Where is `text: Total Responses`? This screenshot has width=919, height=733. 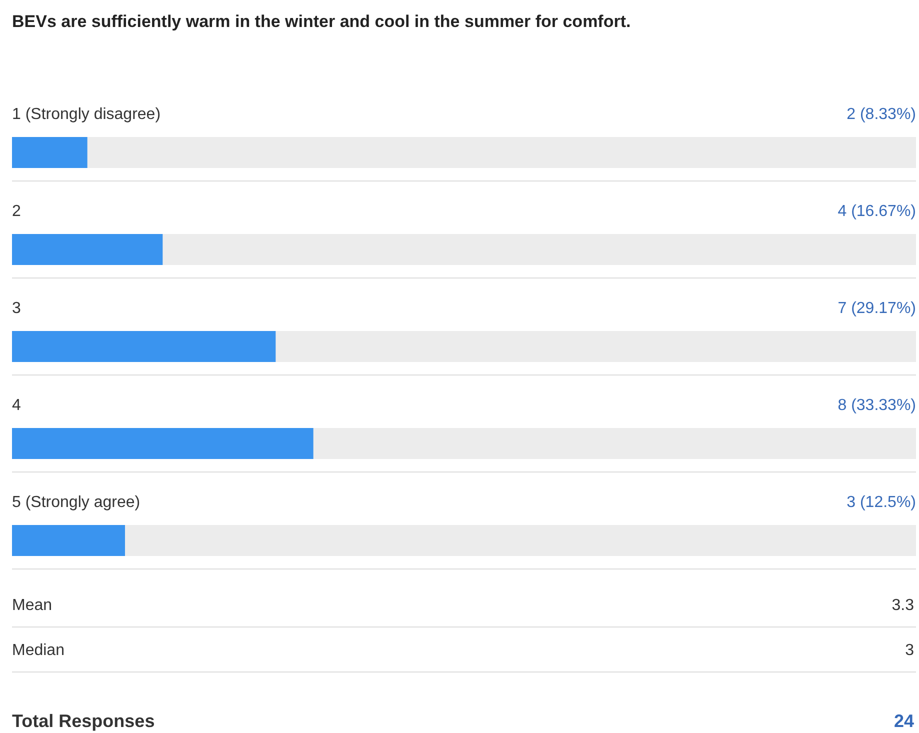 text: Total Responses is located at coordinates (83, 721).